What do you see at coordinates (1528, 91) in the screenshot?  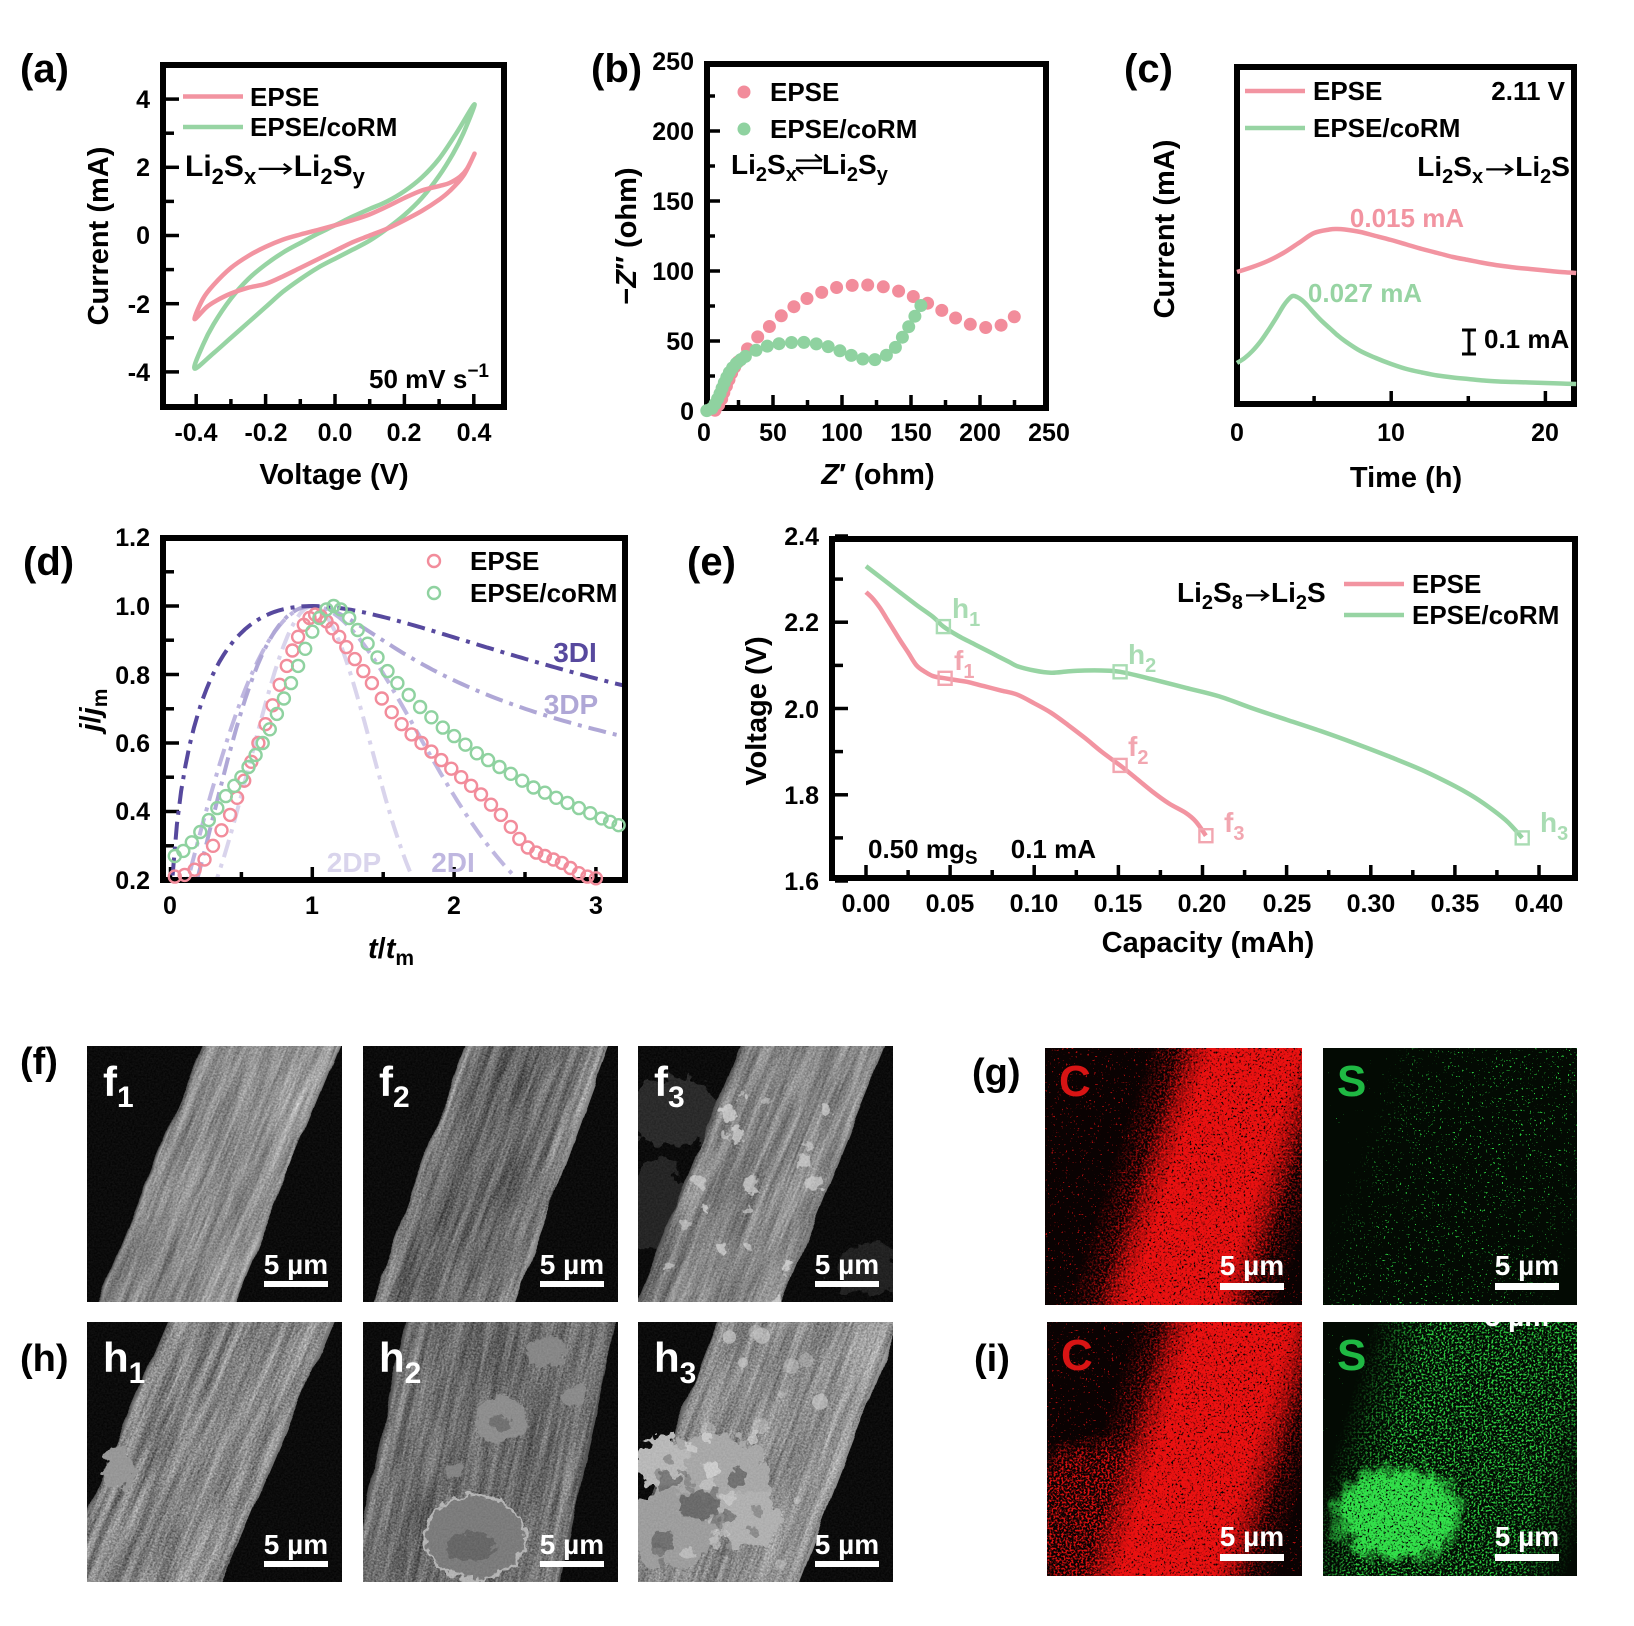 I see `svg-text: 2.11 V` at bounding box center [1528, 91].